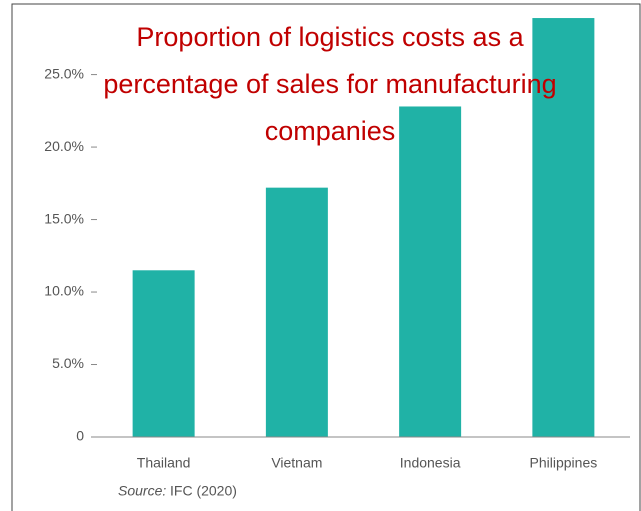 The height and width of the screenshot is (511, 641). What do you see at coordinates (203, 491) in the screenshot?
I see `source: IFC (2020)` at bounding box center [203, 491].